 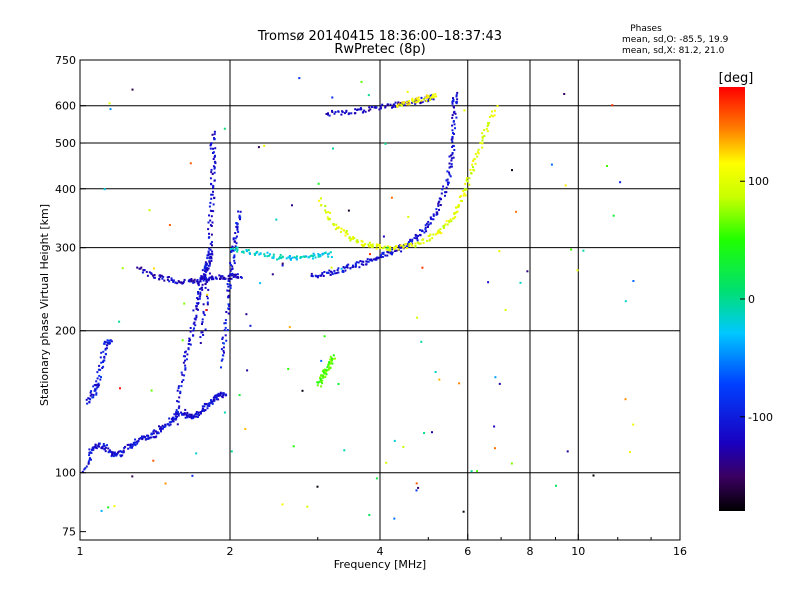 What do you see at coordinates (467, 551) in the screenshot?
I see `x-tick-label: 6` at bounding box center [467, 551].